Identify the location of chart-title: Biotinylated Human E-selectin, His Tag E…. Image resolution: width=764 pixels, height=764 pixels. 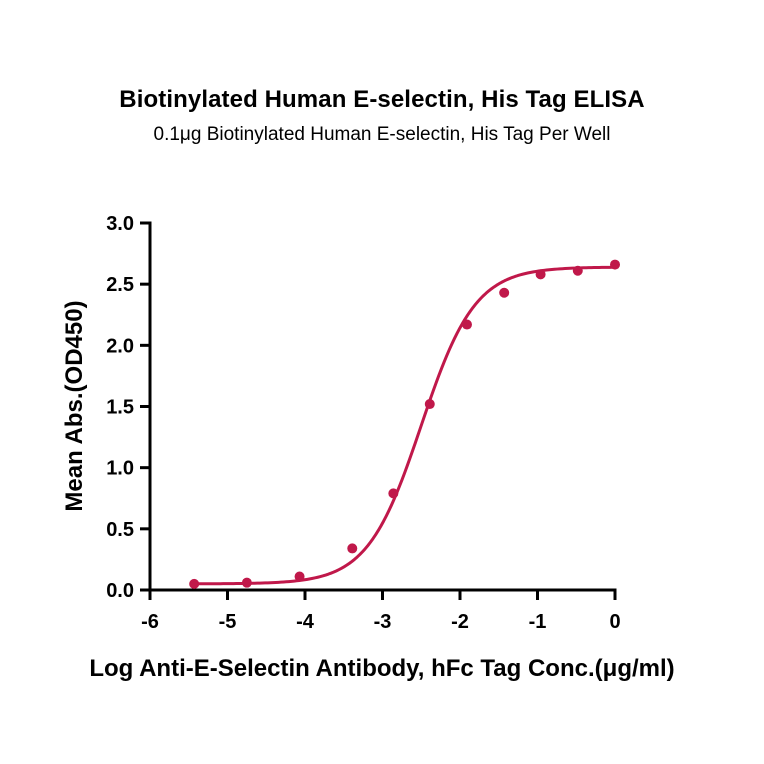
(382, 99).